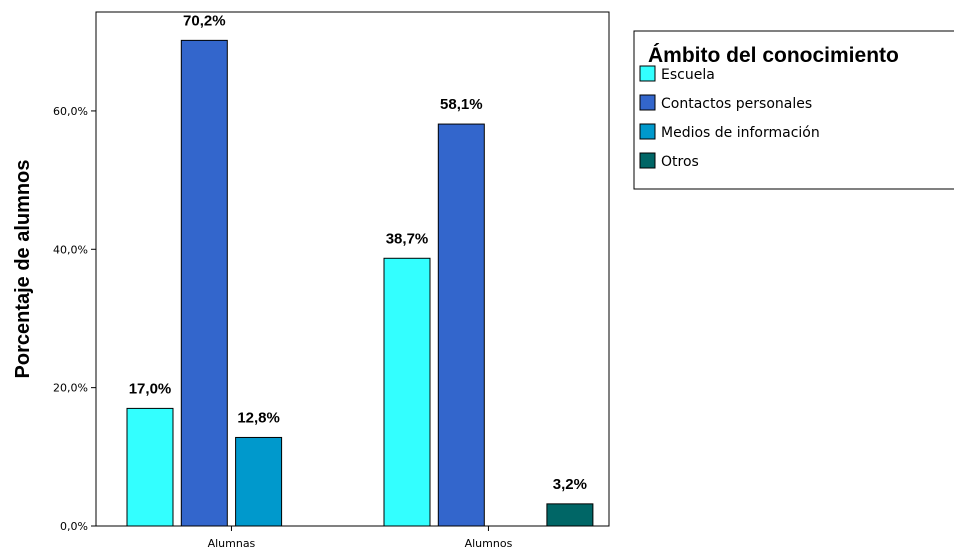 The height and width of the screenshot is (556, 954). Describe the element at coordinates (70, 111) in the screenshot. I see `y-tick-label: 60,0%` at that location.